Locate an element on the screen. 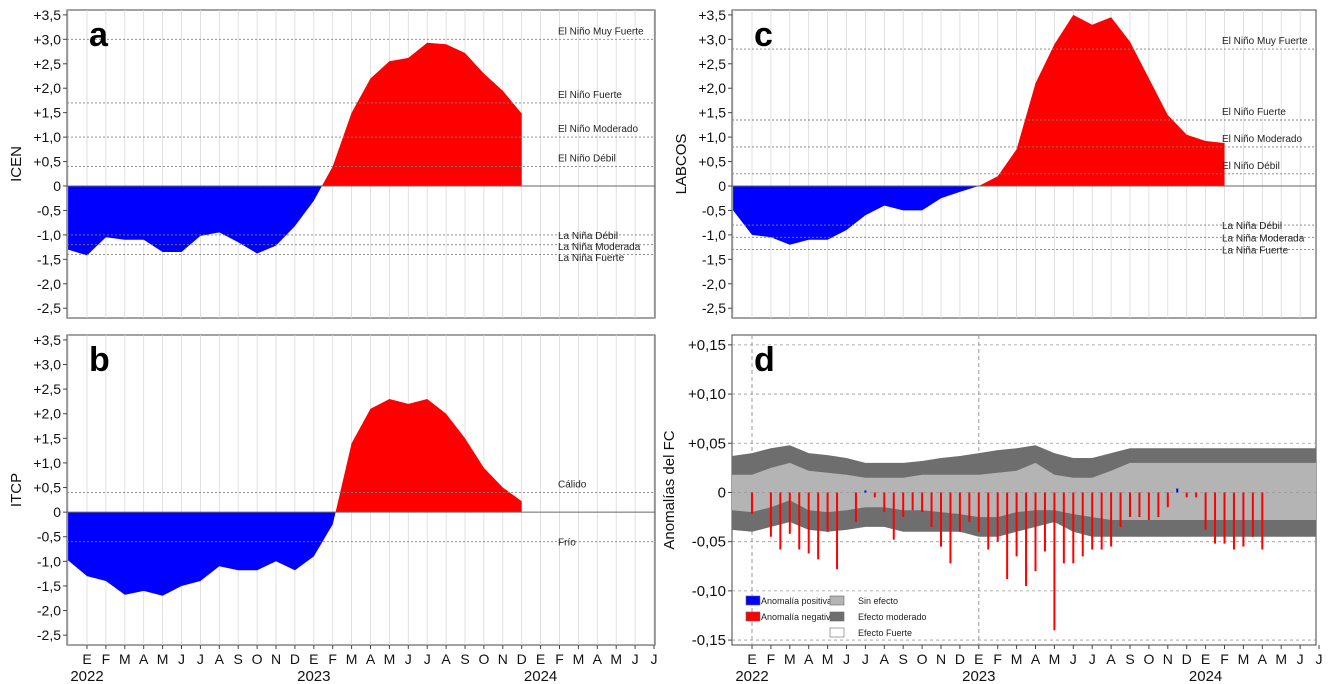 This screenshot has height=684, width=1336. legend-label: Anomalía positiva is located at coordinates (796, 601).